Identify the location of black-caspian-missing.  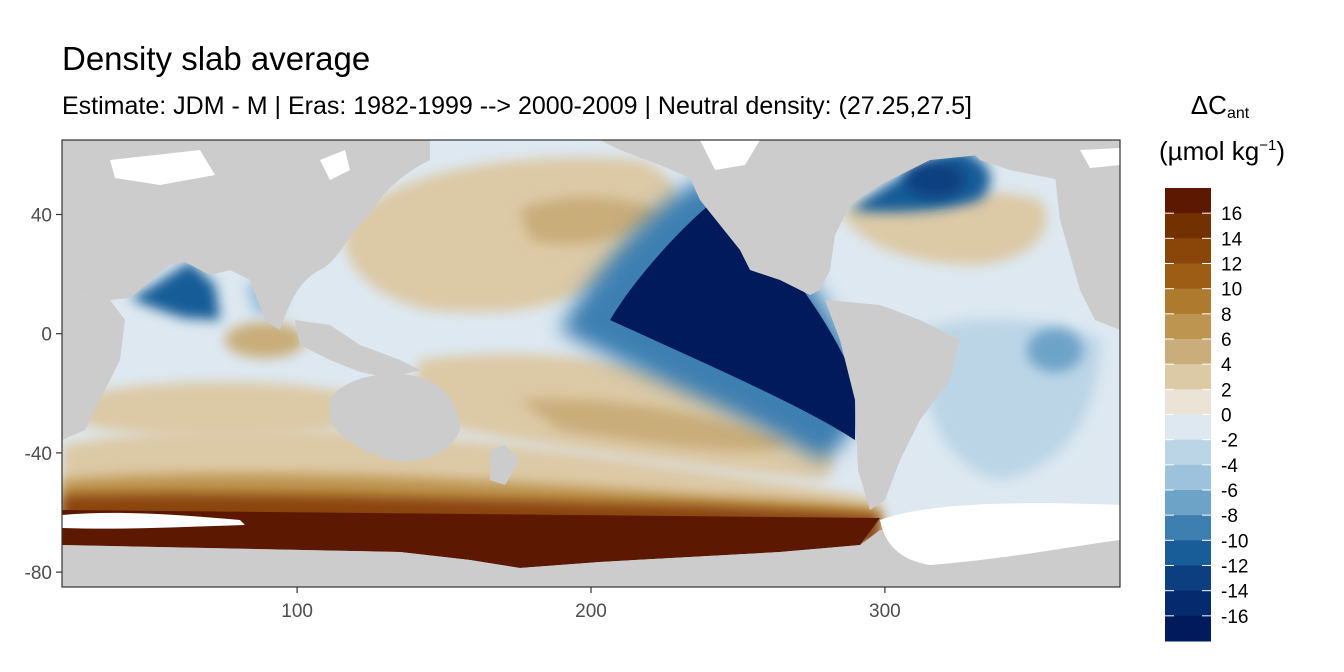
(335, 165).